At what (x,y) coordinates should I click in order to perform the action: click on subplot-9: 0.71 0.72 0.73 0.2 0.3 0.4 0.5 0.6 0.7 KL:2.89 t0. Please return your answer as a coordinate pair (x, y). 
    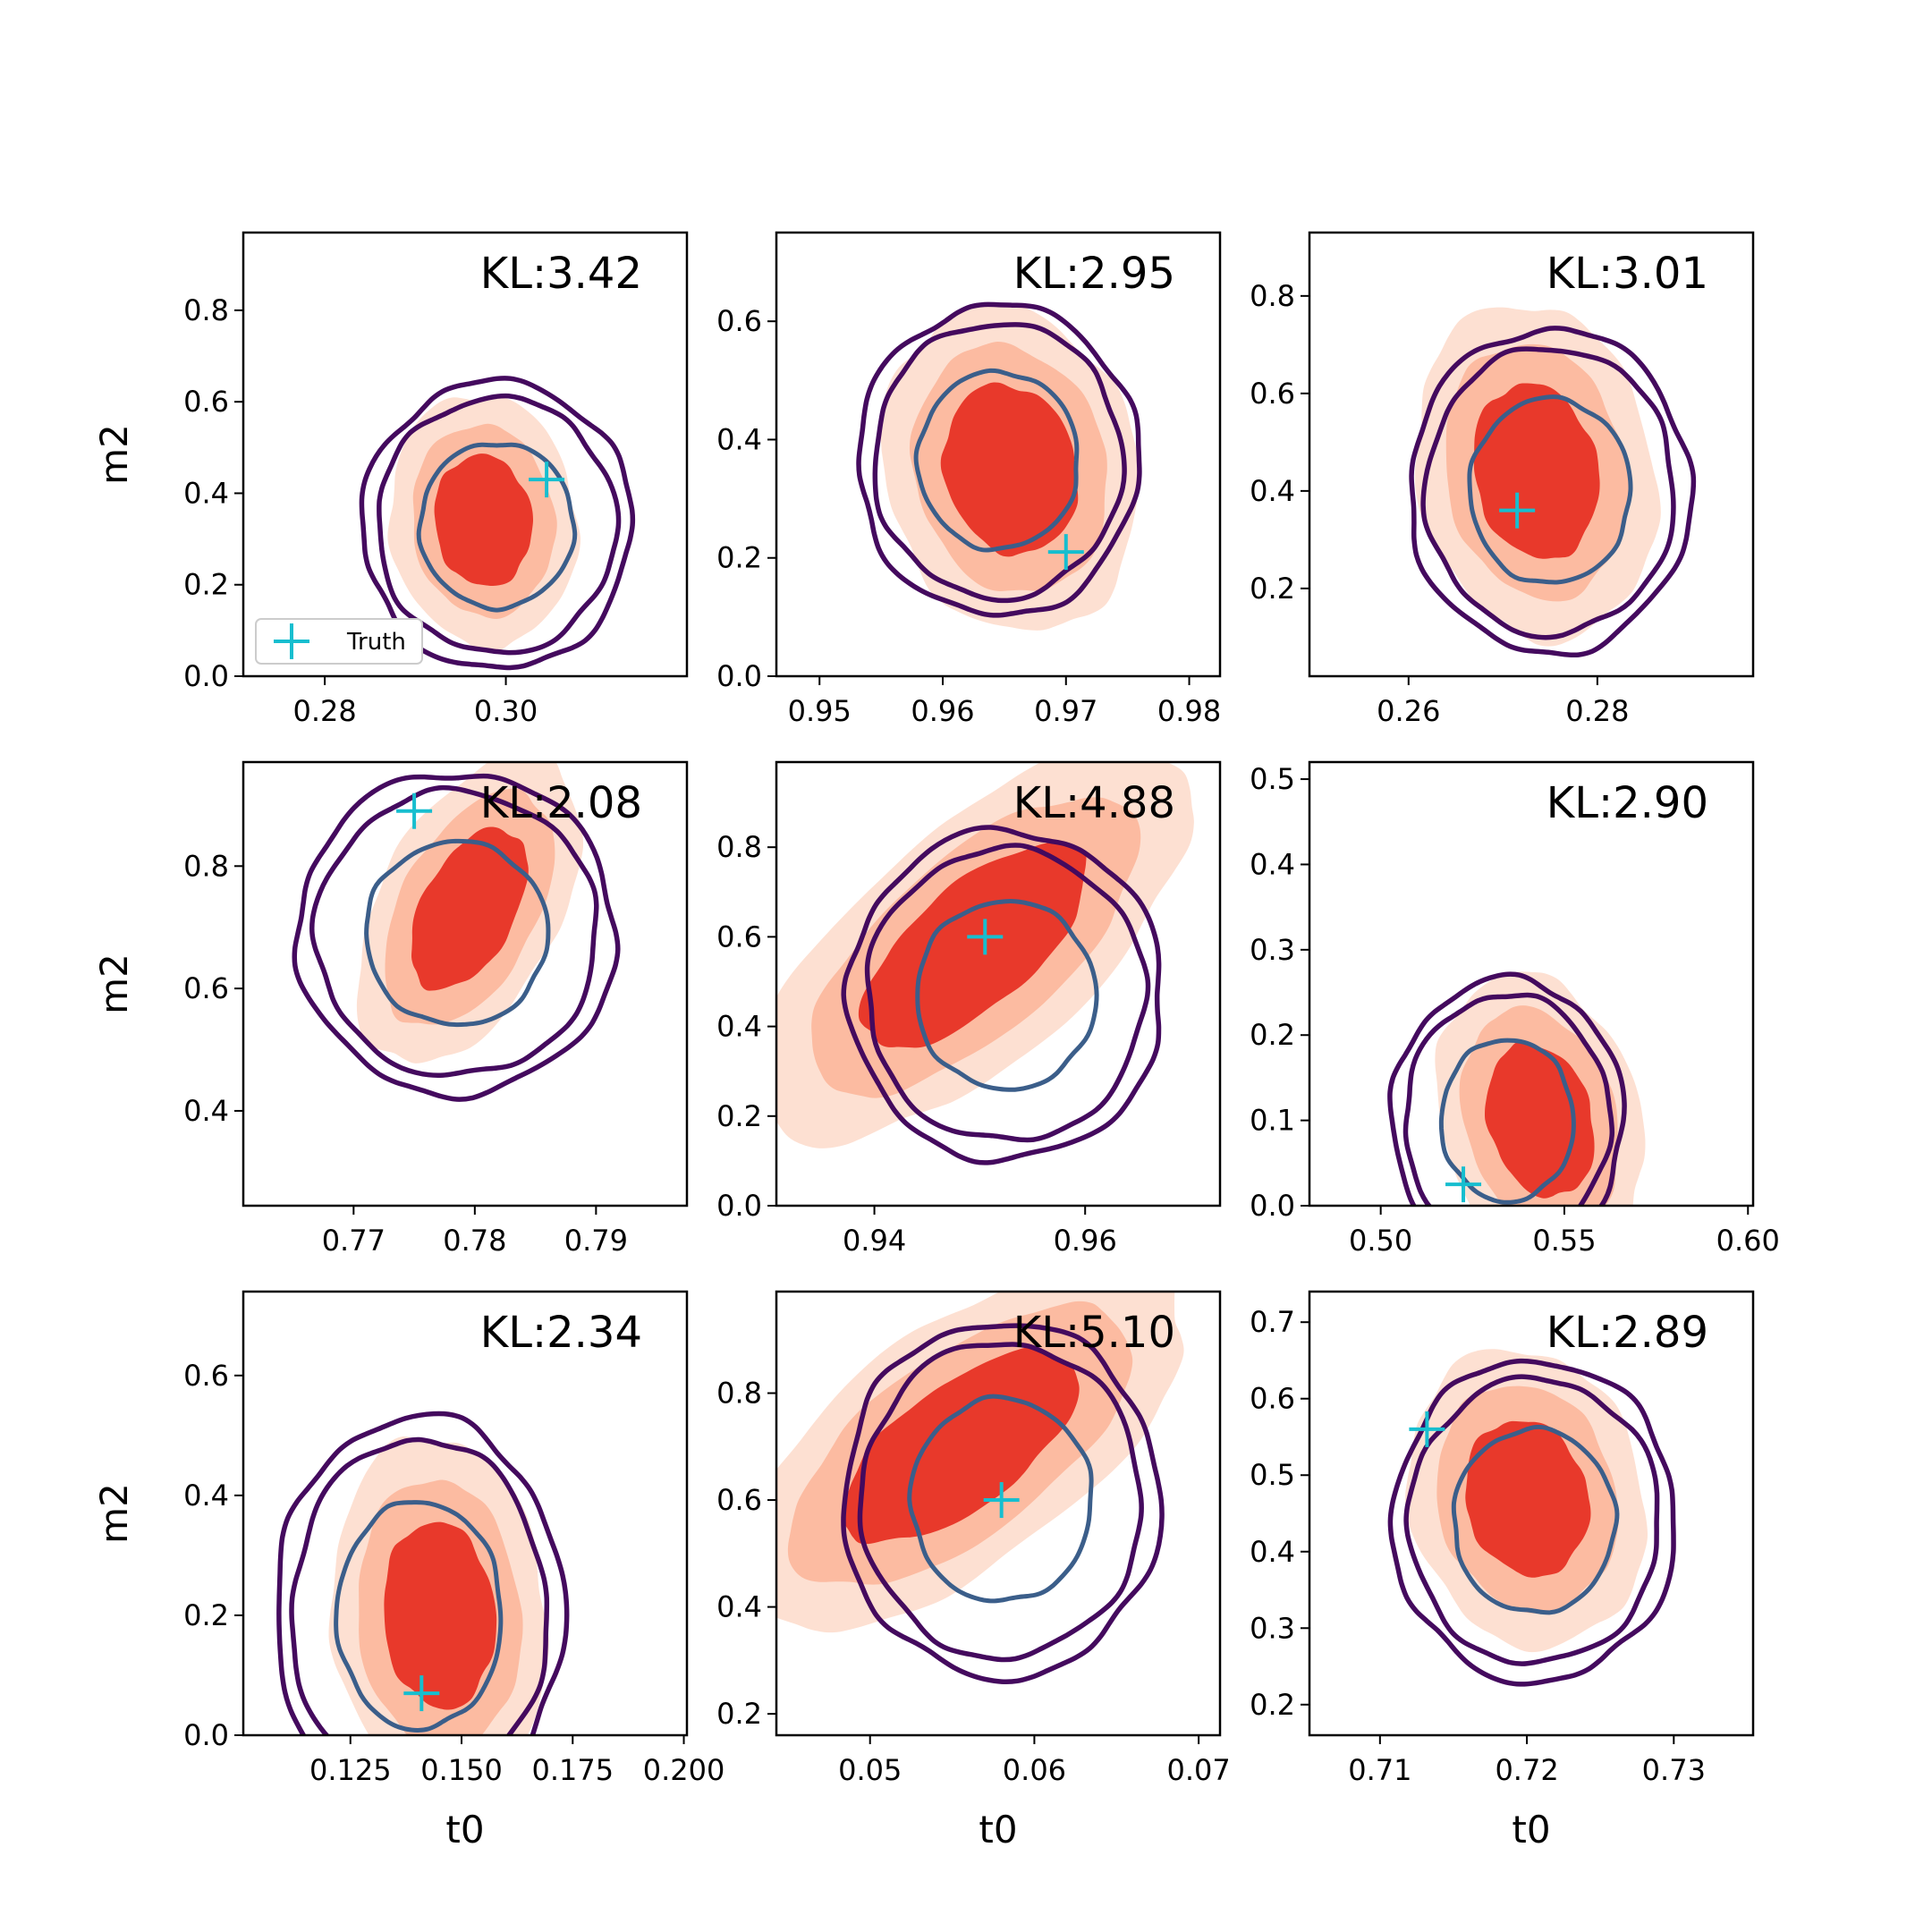
    Looking at the image, I should click on (1502, 1571).